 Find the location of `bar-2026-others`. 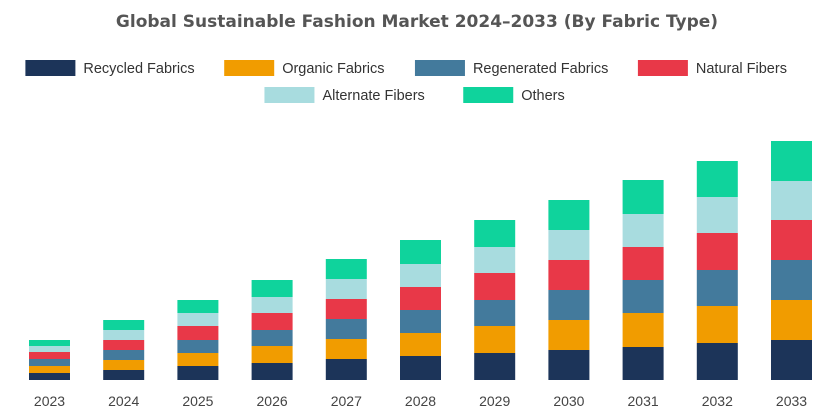

bar-2026-others is located at coordinates (272, 288).